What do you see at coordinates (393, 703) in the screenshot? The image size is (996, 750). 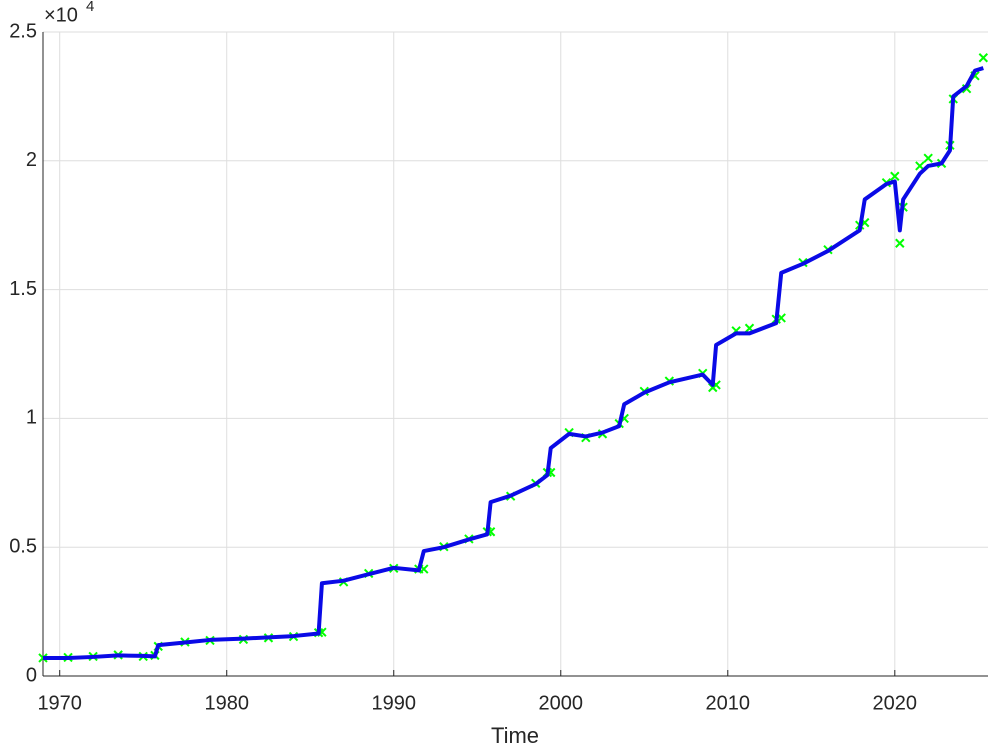 I see `x-tick-label: 1990` at bounding box center [393, 703].